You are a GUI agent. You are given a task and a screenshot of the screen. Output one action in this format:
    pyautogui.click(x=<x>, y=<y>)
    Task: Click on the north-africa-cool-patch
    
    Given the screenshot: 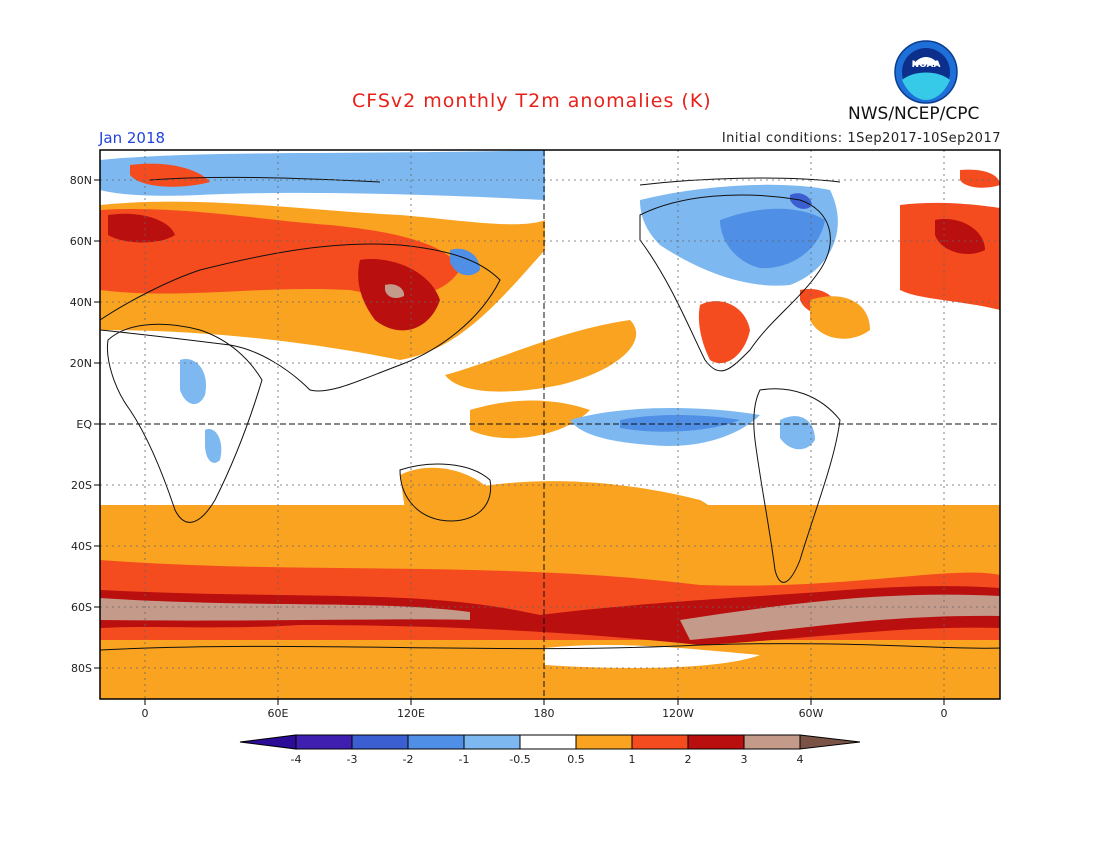 What is the action you would take?
    pyautogui.click(x=193, y=382)
    